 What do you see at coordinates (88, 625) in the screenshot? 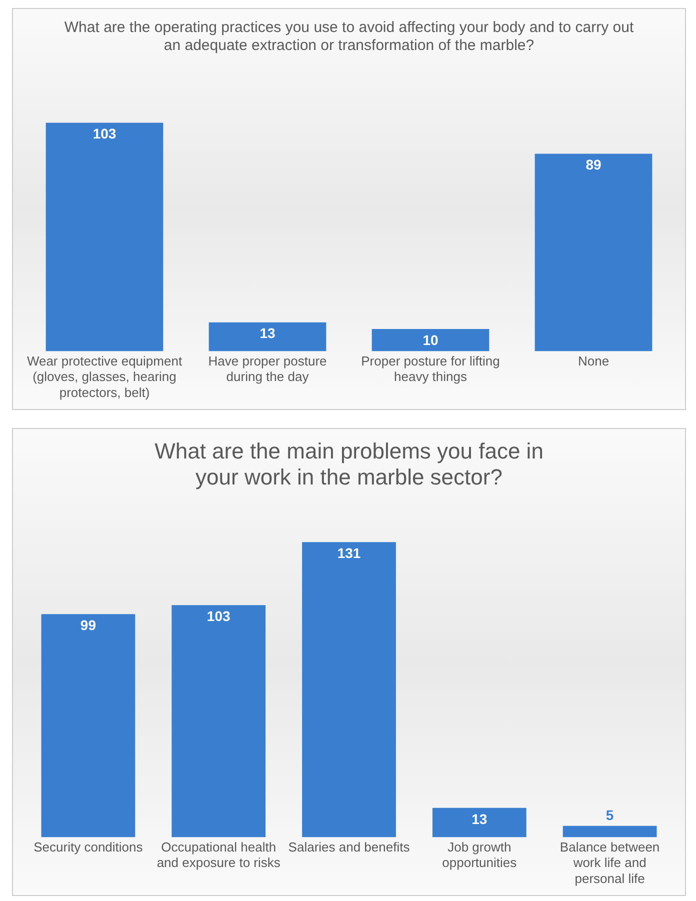
I see `data-label: 99` at bounding box center [88, 625].